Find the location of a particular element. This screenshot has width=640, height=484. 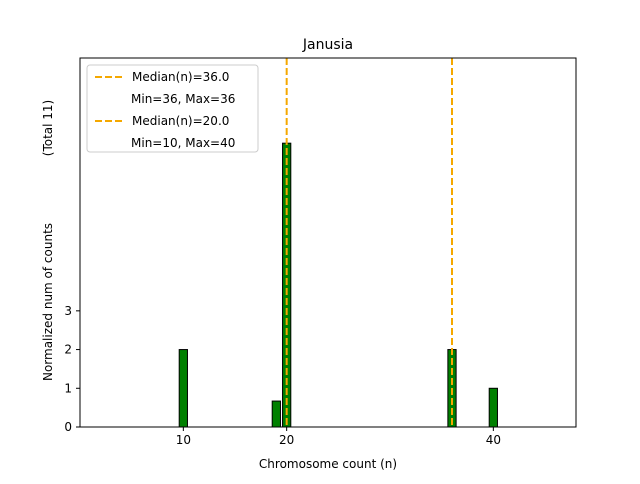

x-tick-label: 40 is located at coordinates (493, 440).